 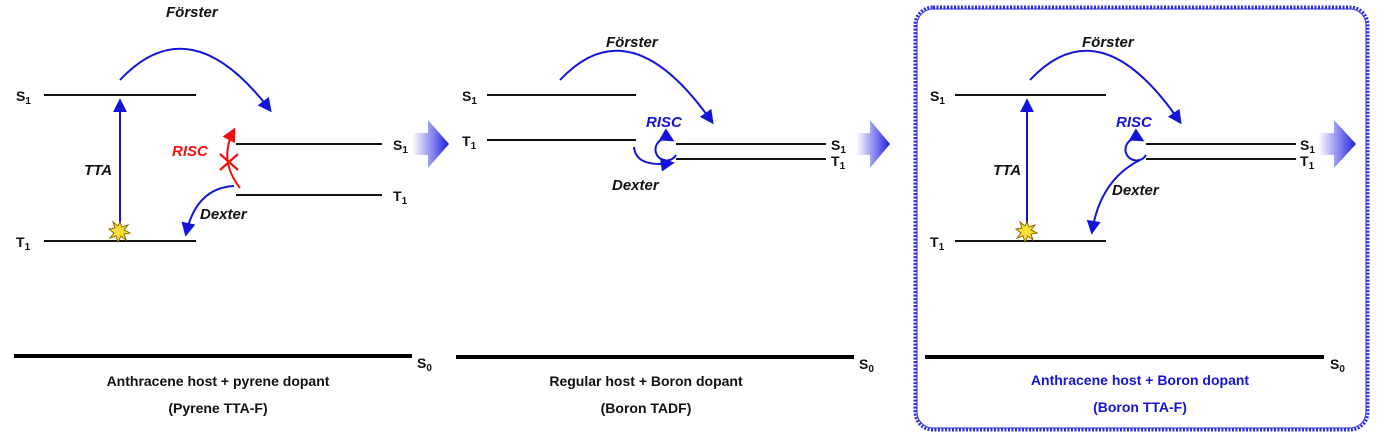 I want to click on risc-cross-icon, so click(x=229, y=162).